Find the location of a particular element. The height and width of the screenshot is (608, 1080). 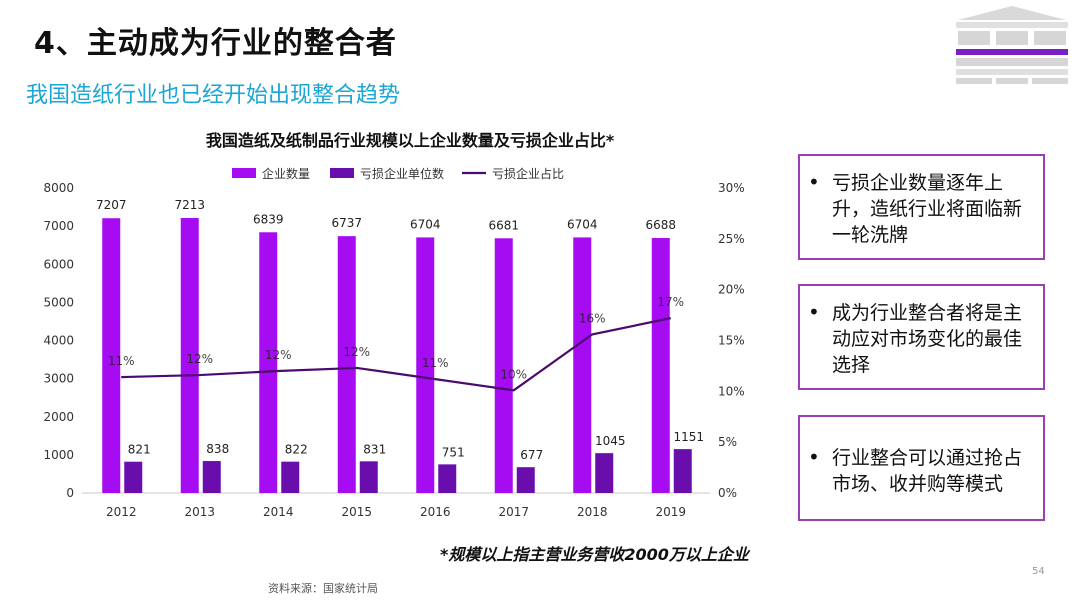

legend-swatch-enterprise-count is located at coordinates (244, 173).